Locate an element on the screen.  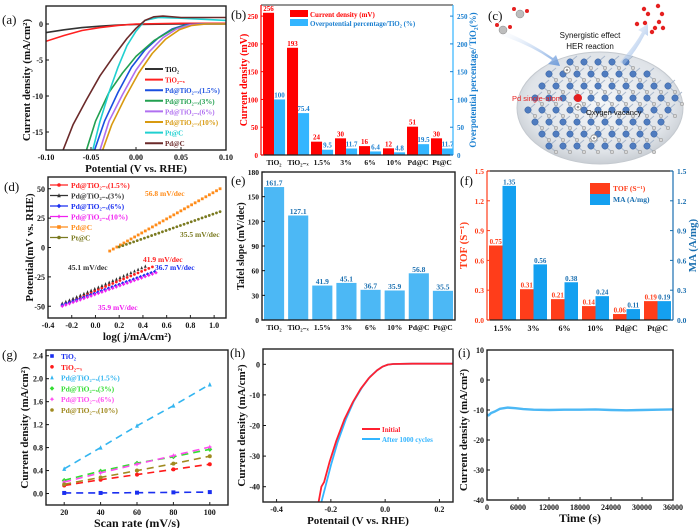
legend-marker is located at coordinates (59, 237).